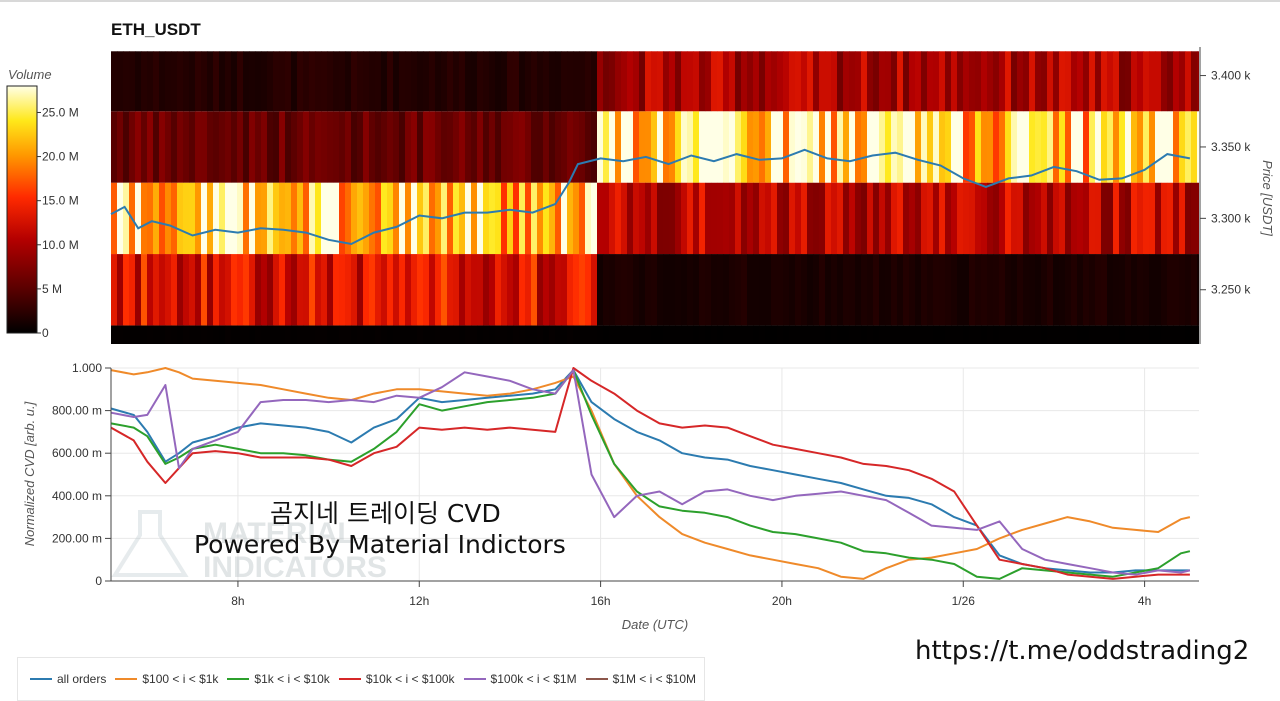  What do you see at coordinates (77, 411) in the screenshot?
I see `cvd-y-tick-label: 800.00 m` at bounding box center [77, 411].